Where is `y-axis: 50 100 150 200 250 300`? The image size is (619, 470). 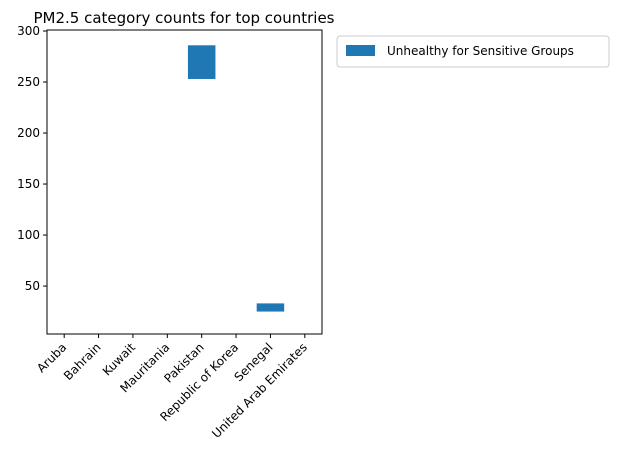 y-axis: 50 100 150 200 250 300 is located at coordinates (32, 158).